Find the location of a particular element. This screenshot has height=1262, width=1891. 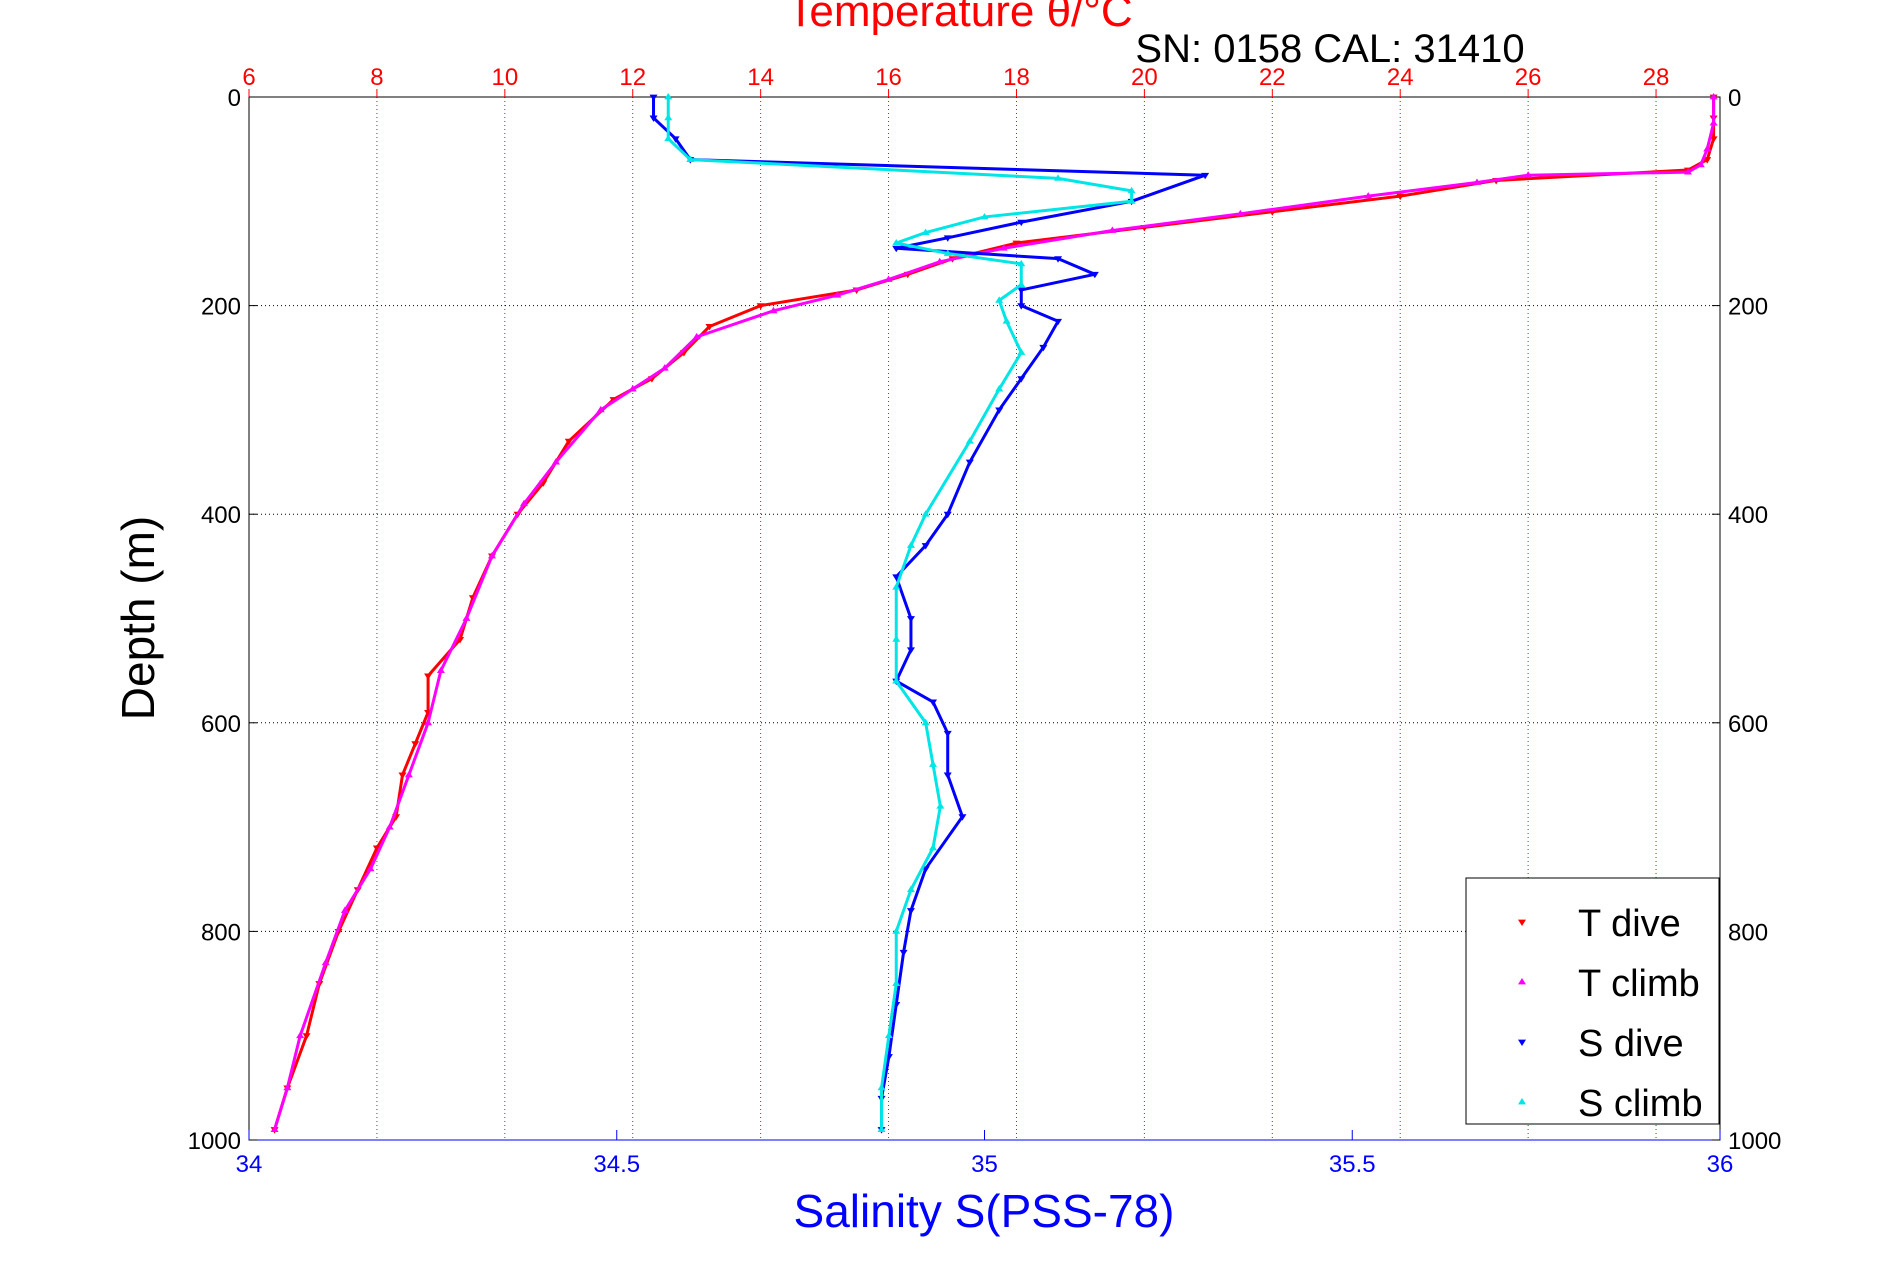

x-axis-label: Salinity S(PSS-78) is located at coordinates (984, 1211).